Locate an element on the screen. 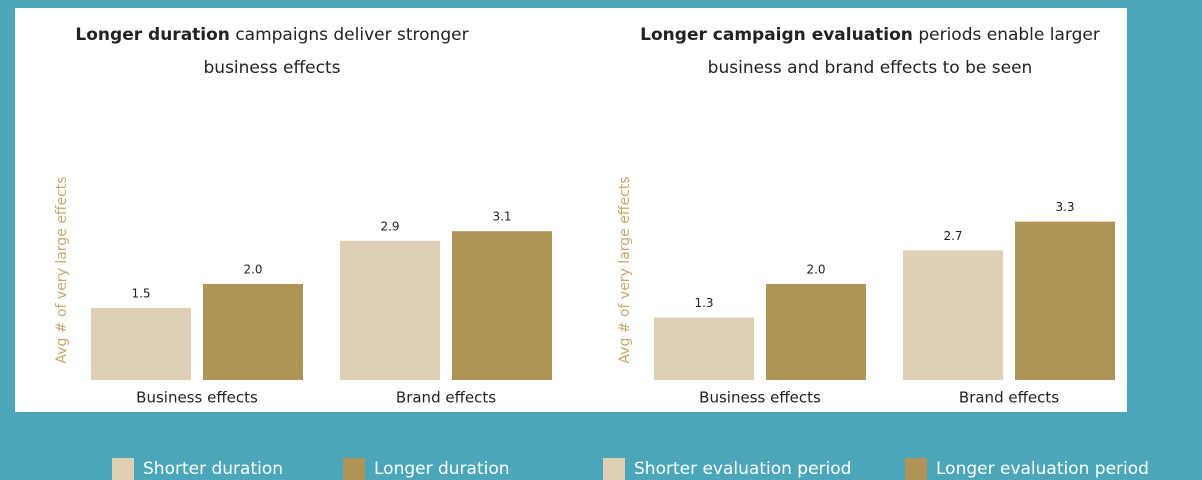  value-label: 2.7 is located at coordinates (952, 236).